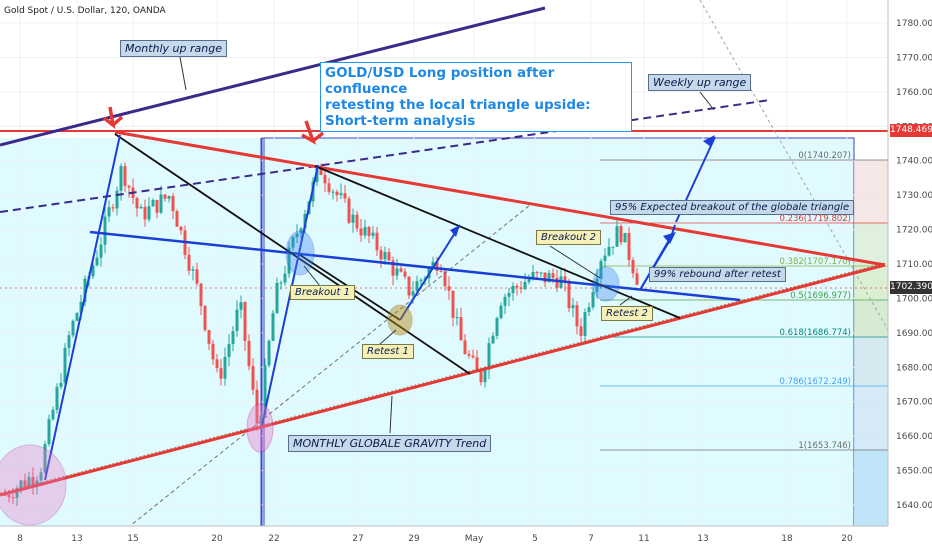  What do you see at coordinates (914, 437) in the screenshot?
I see `y-tick-label: 1660.000` at bounding box center [914, 437].